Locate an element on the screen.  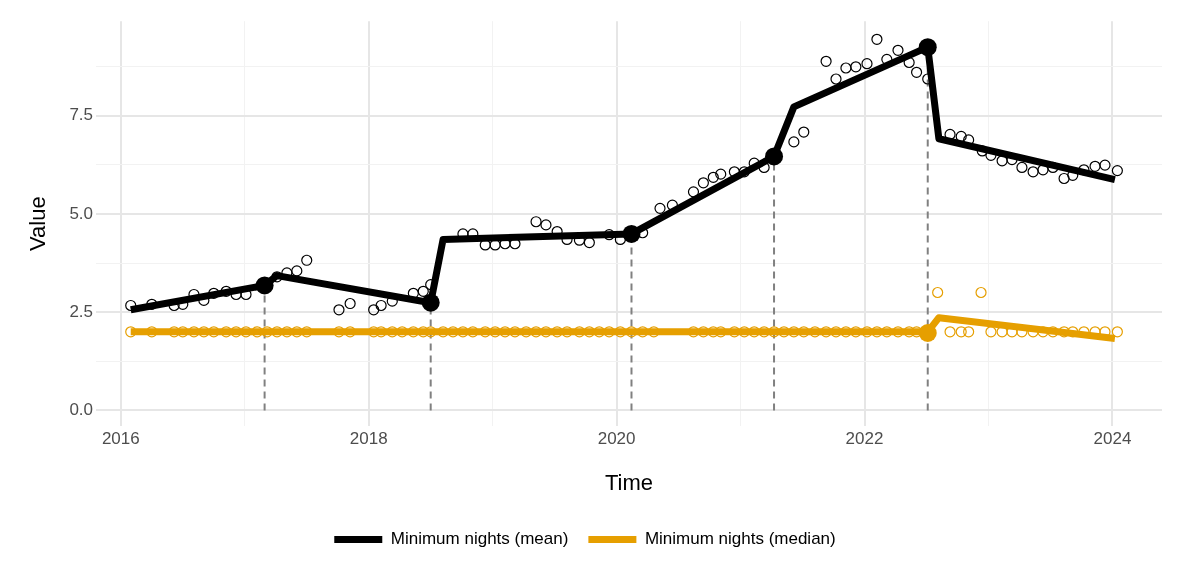
legend-label: Minimum nights (median) is located at coordinates (740, 539).